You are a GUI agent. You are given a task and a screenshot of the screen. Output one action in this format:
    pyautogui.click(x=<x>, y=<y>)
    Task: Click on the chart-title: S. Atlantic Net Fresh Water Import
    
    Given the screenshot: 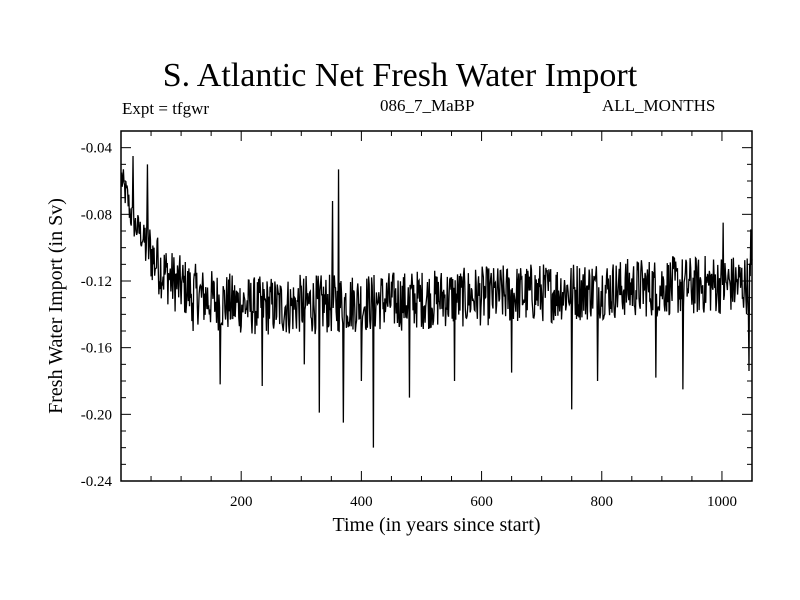 What is the action you would take?
    pyautogui.click(x=400, y=75)
    